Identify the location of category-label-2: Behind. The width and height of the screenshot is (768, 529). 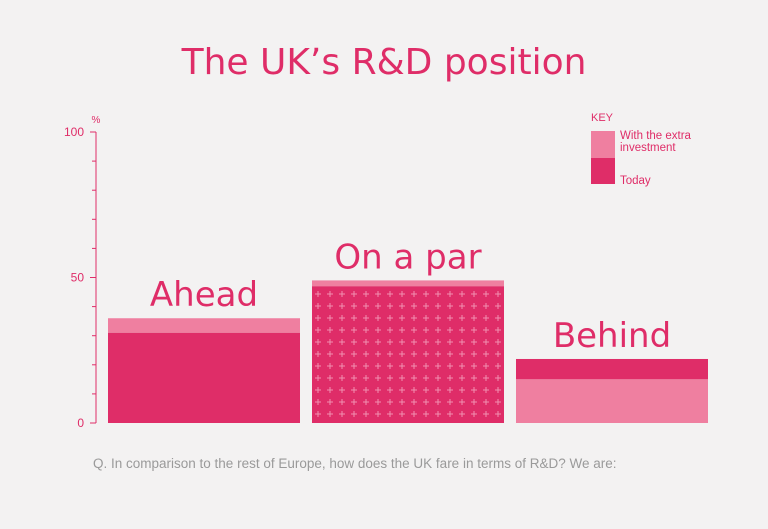
(612, 336).